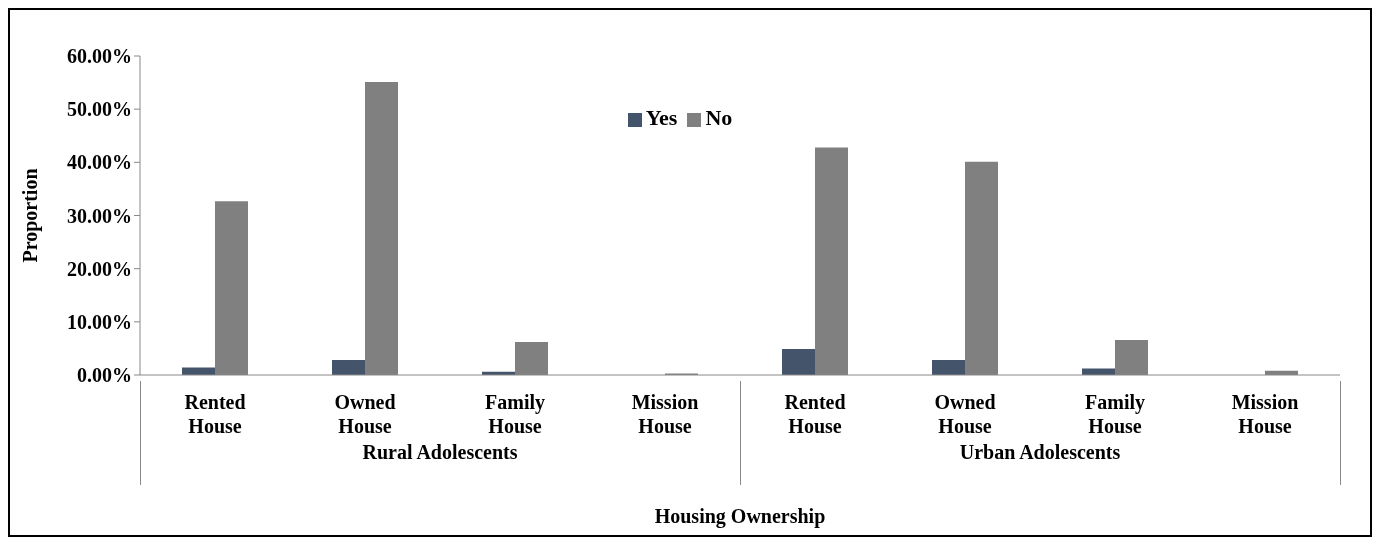  I want to click on y-tick-label: 50.00%, so click(99, 109).